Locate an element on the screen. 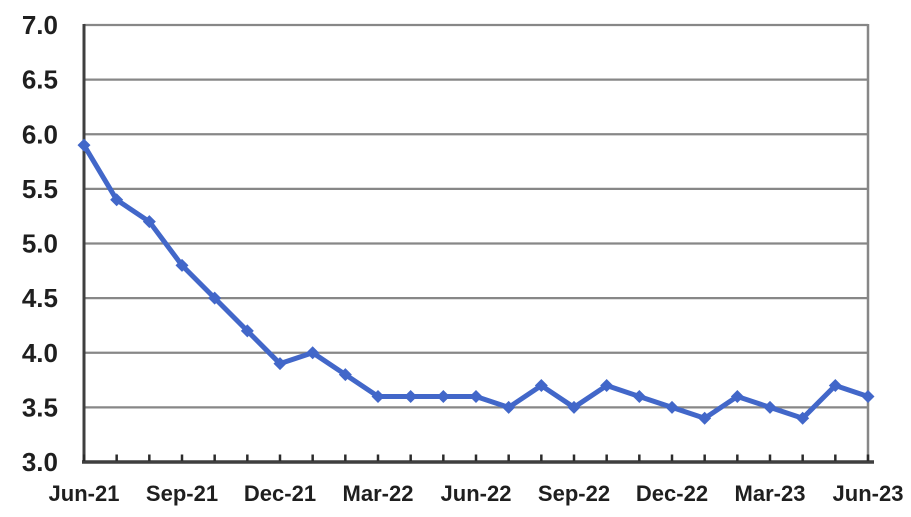 The width and height of the screenshot is (911, 517). x-axis-tick-label: Dec-21 is located at coordinates (280, 493).